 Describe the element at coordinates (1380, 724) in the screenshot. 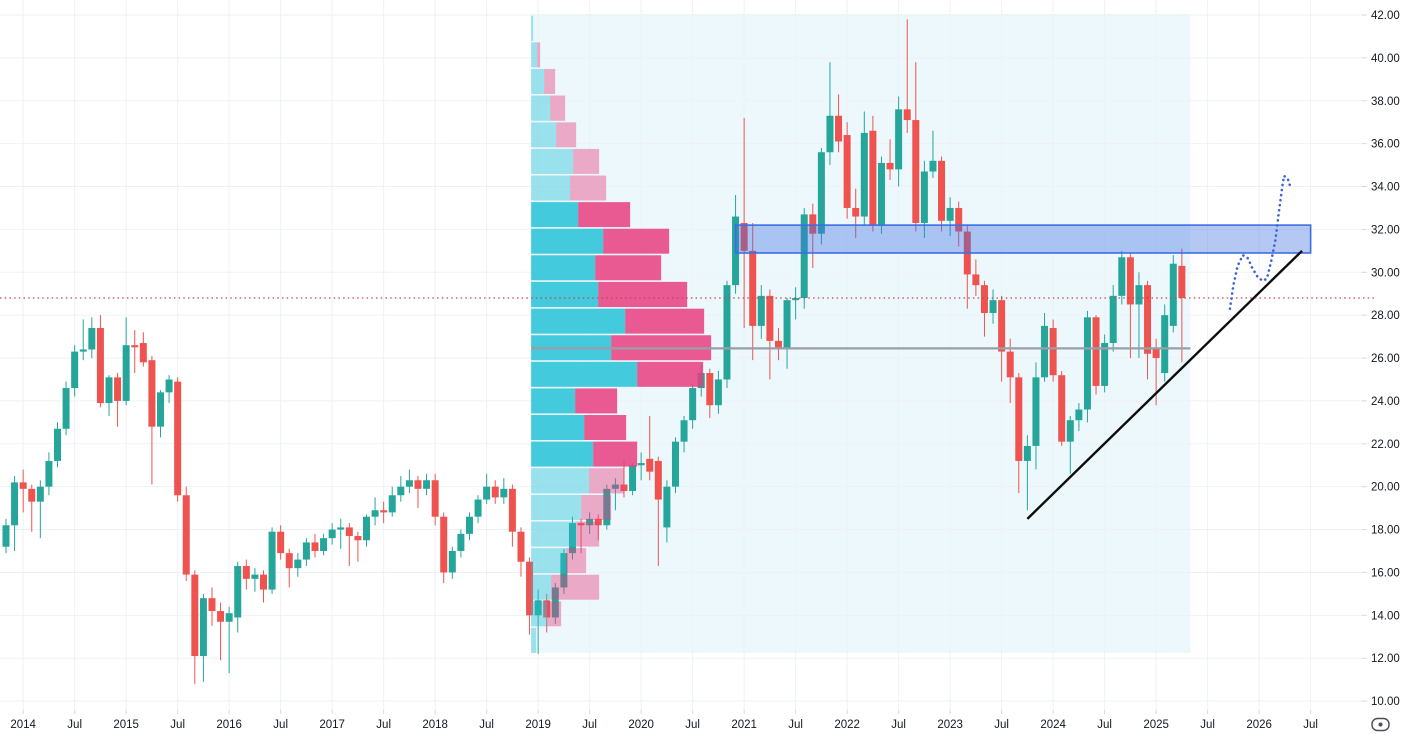

I see `price-scale-settings-icon` at that location.